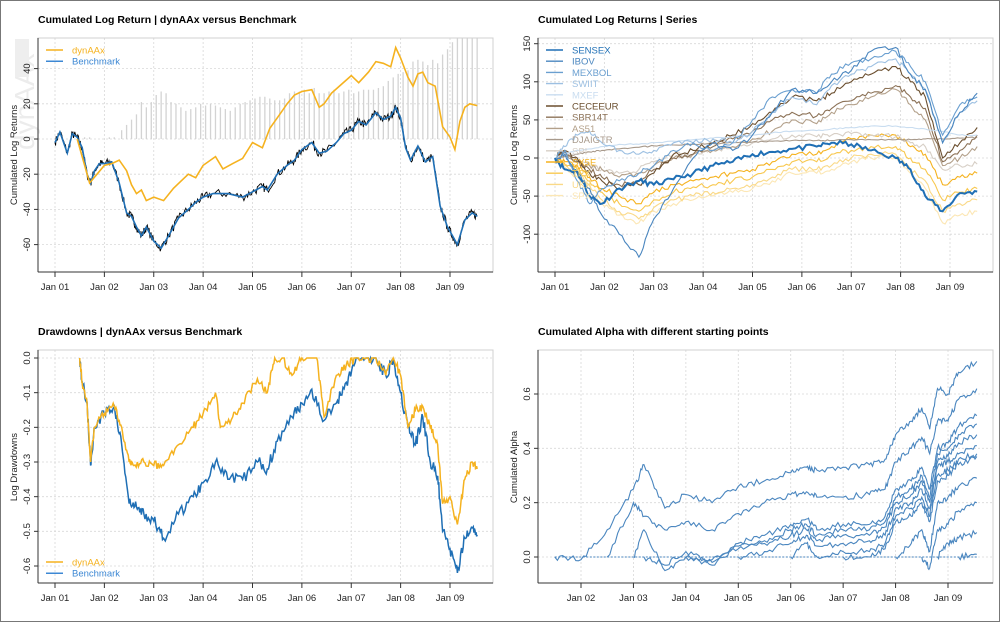 The height and width of the screenshot is (622, 1000). What do you see at coordinates (27, 68) in the screenshot?
I see `y-tick-label: 40` at bounding box center [27, 68].